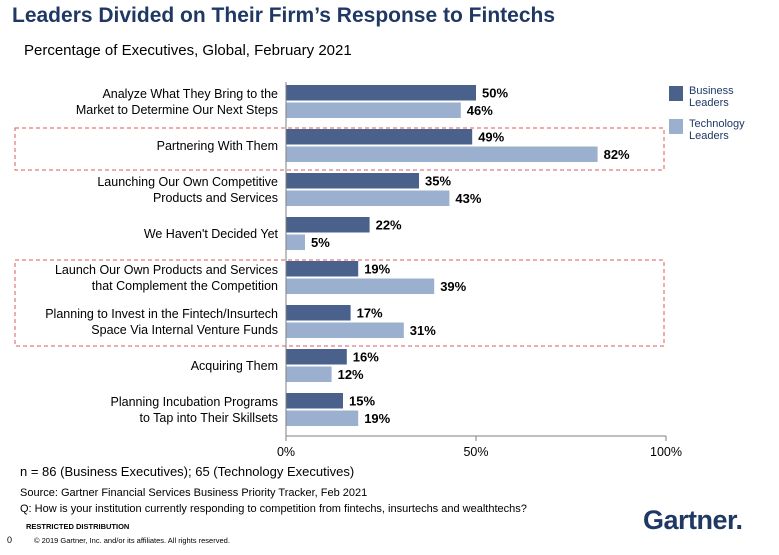 The image size is (779, 555). What do you see at coordinates (185, 286) in the screenshot?
I see `category-label-5-line-2: that Complement the Competition` at bounding box center [185, 286].